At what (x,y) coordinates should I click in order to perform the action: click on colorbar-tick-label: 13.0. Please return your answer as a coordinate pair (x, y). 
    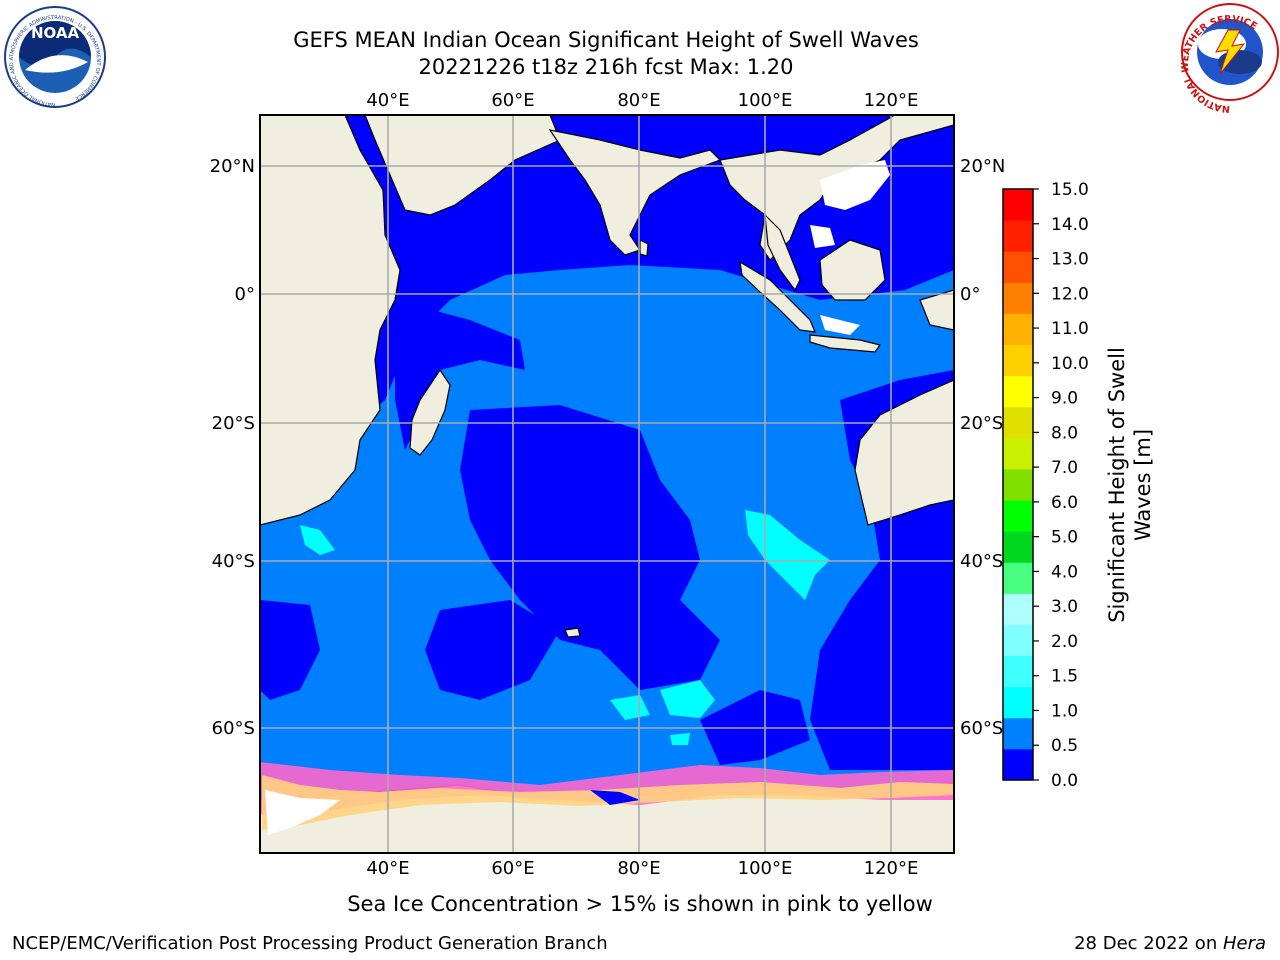
    Looking at the image, I should click on (1070, 260).